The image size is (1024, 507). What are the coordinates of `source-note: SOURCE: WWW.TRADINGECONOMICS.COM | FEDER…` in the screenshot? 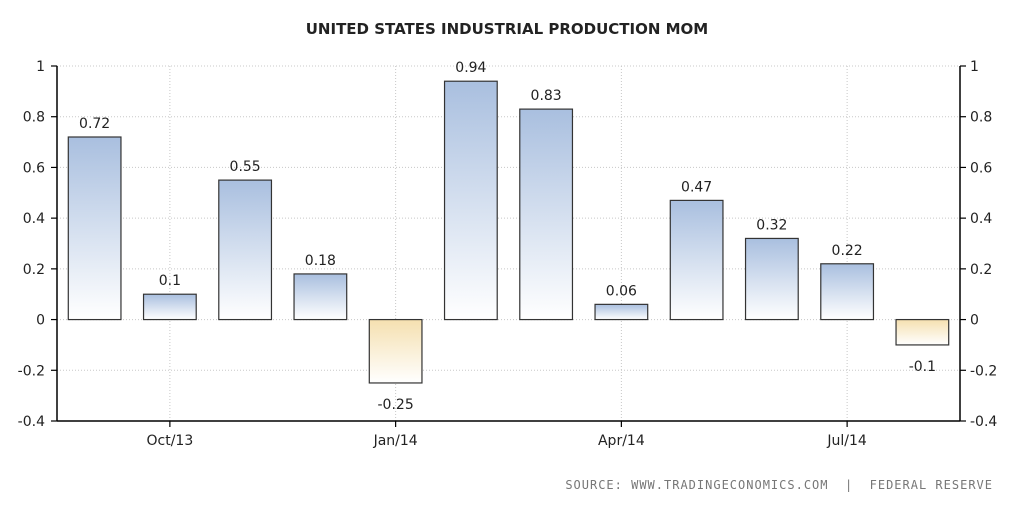 It's located at (779, 485).